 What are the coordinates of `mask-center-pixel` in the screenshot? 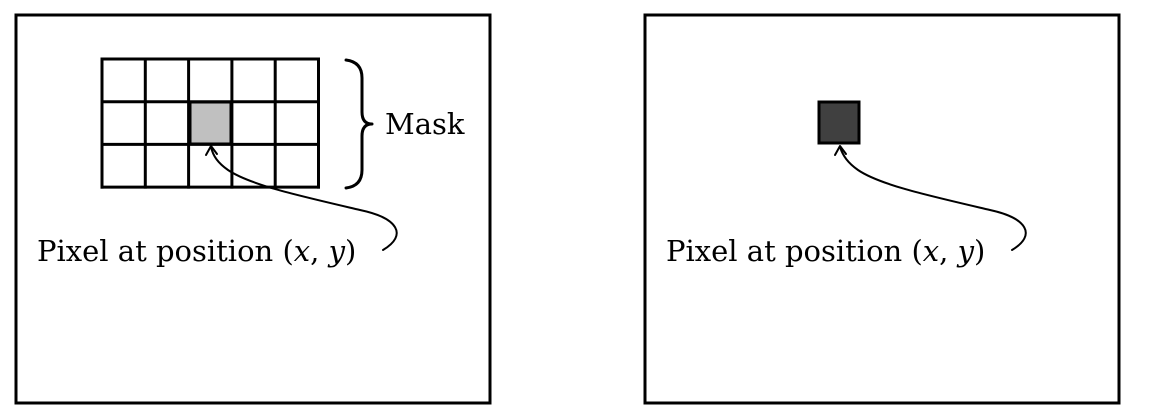 It's located at (210, 123).